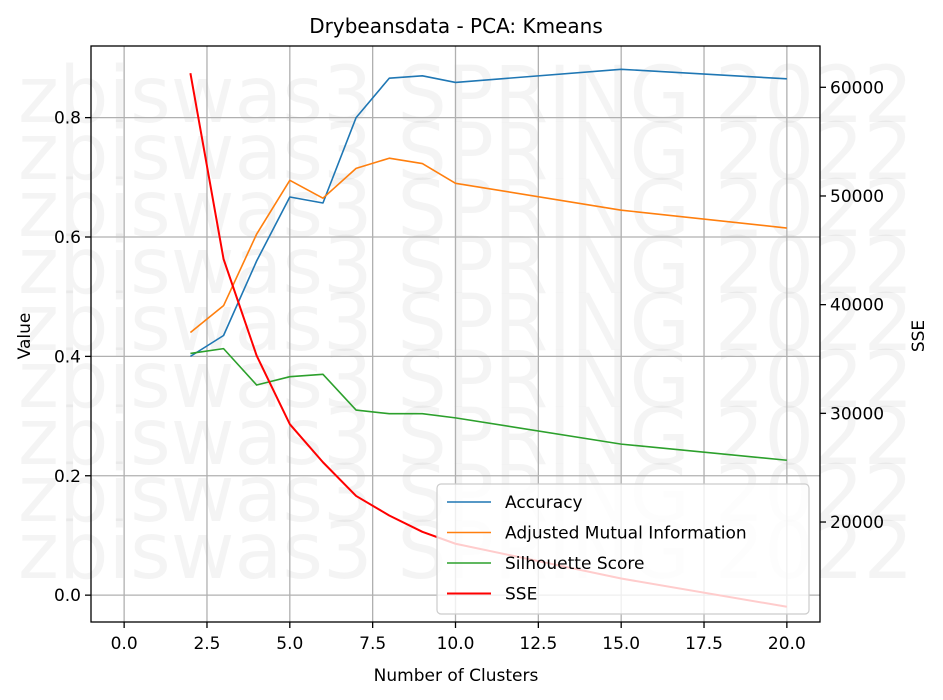 The width and height of the screenshot is (943, 700). I want to click on x-tick-label: 15.0, so click(621, 644).